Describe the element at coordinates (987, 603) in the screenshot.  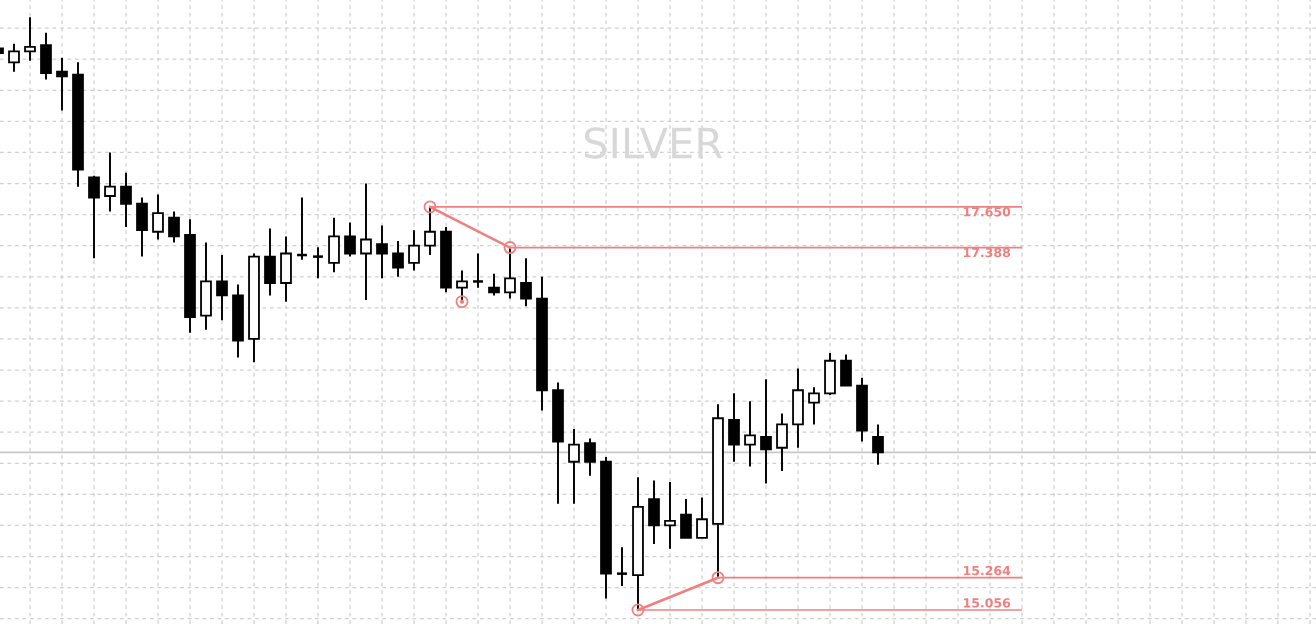
I see `ref-line-label: 15.056` at that location.